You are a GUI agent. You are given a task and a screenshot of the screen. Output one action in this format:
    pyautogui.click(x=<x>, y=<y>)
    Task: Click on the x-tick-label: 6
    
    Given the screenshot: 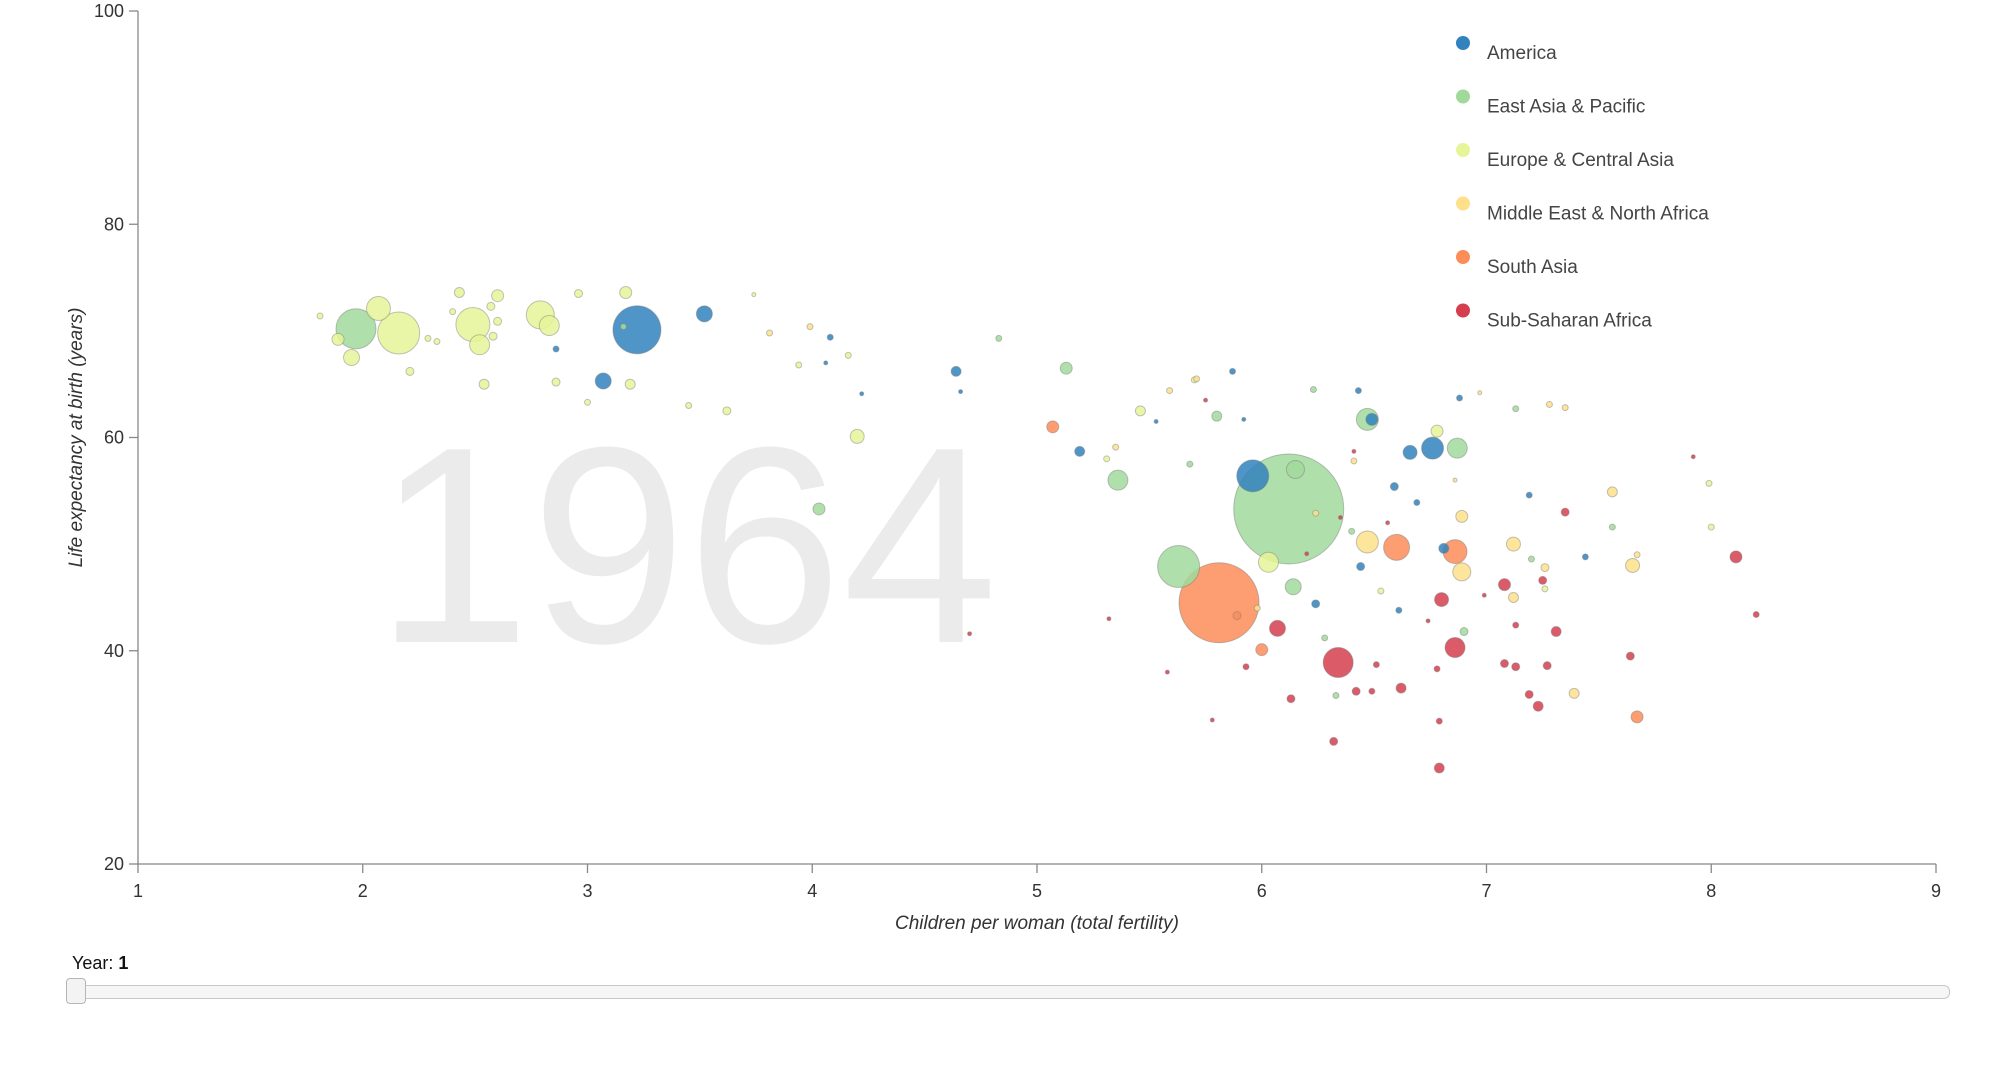 What is the action you would take?
    pyautogui.click(x=1262, y=891)
    